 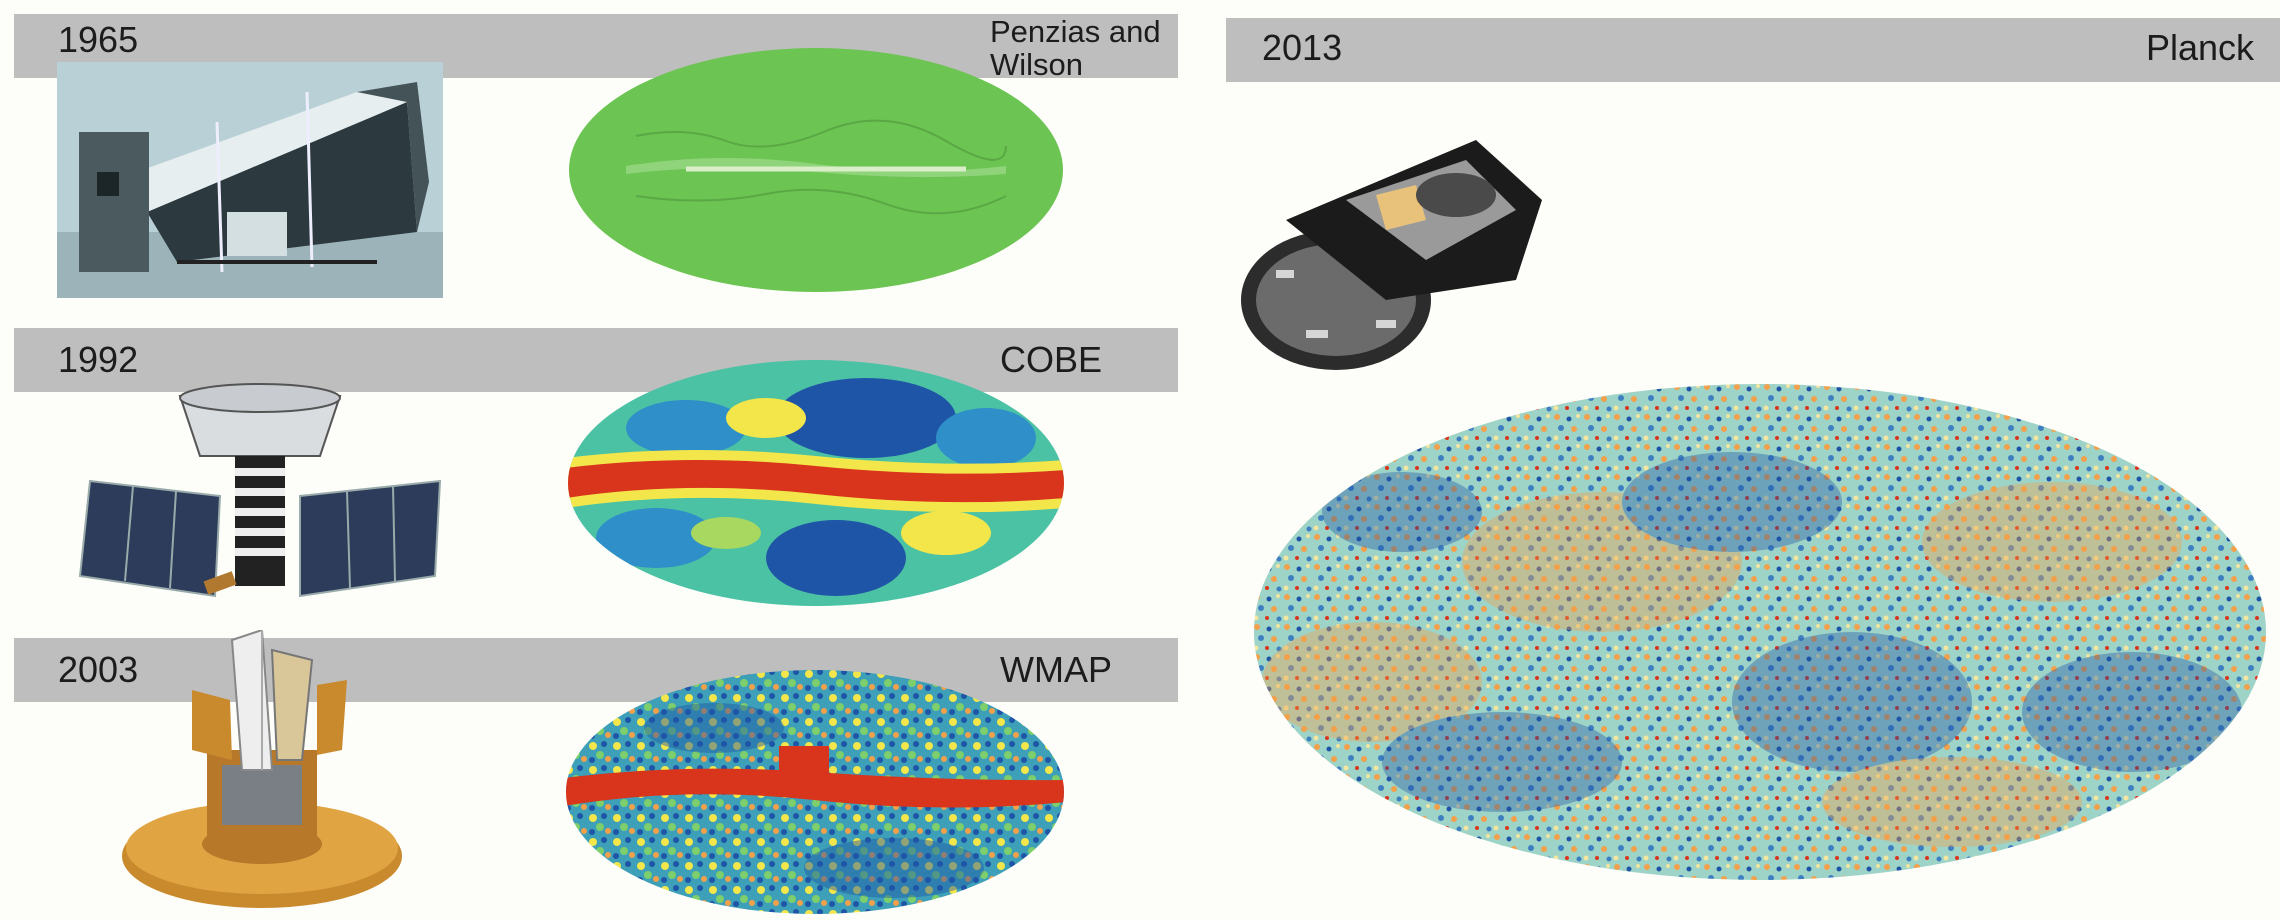 I want to click on year-label-1992: 1992, so click(x=98, y=359).